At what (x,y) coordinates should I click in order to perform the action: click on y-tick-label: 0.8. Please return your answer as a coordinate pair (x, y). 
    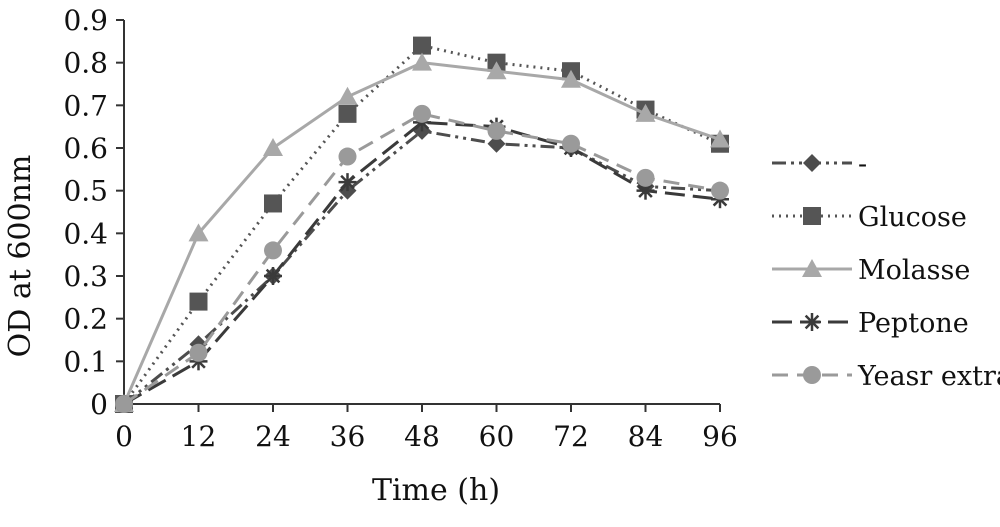
    Looking at the image, I should click on (85, 63).